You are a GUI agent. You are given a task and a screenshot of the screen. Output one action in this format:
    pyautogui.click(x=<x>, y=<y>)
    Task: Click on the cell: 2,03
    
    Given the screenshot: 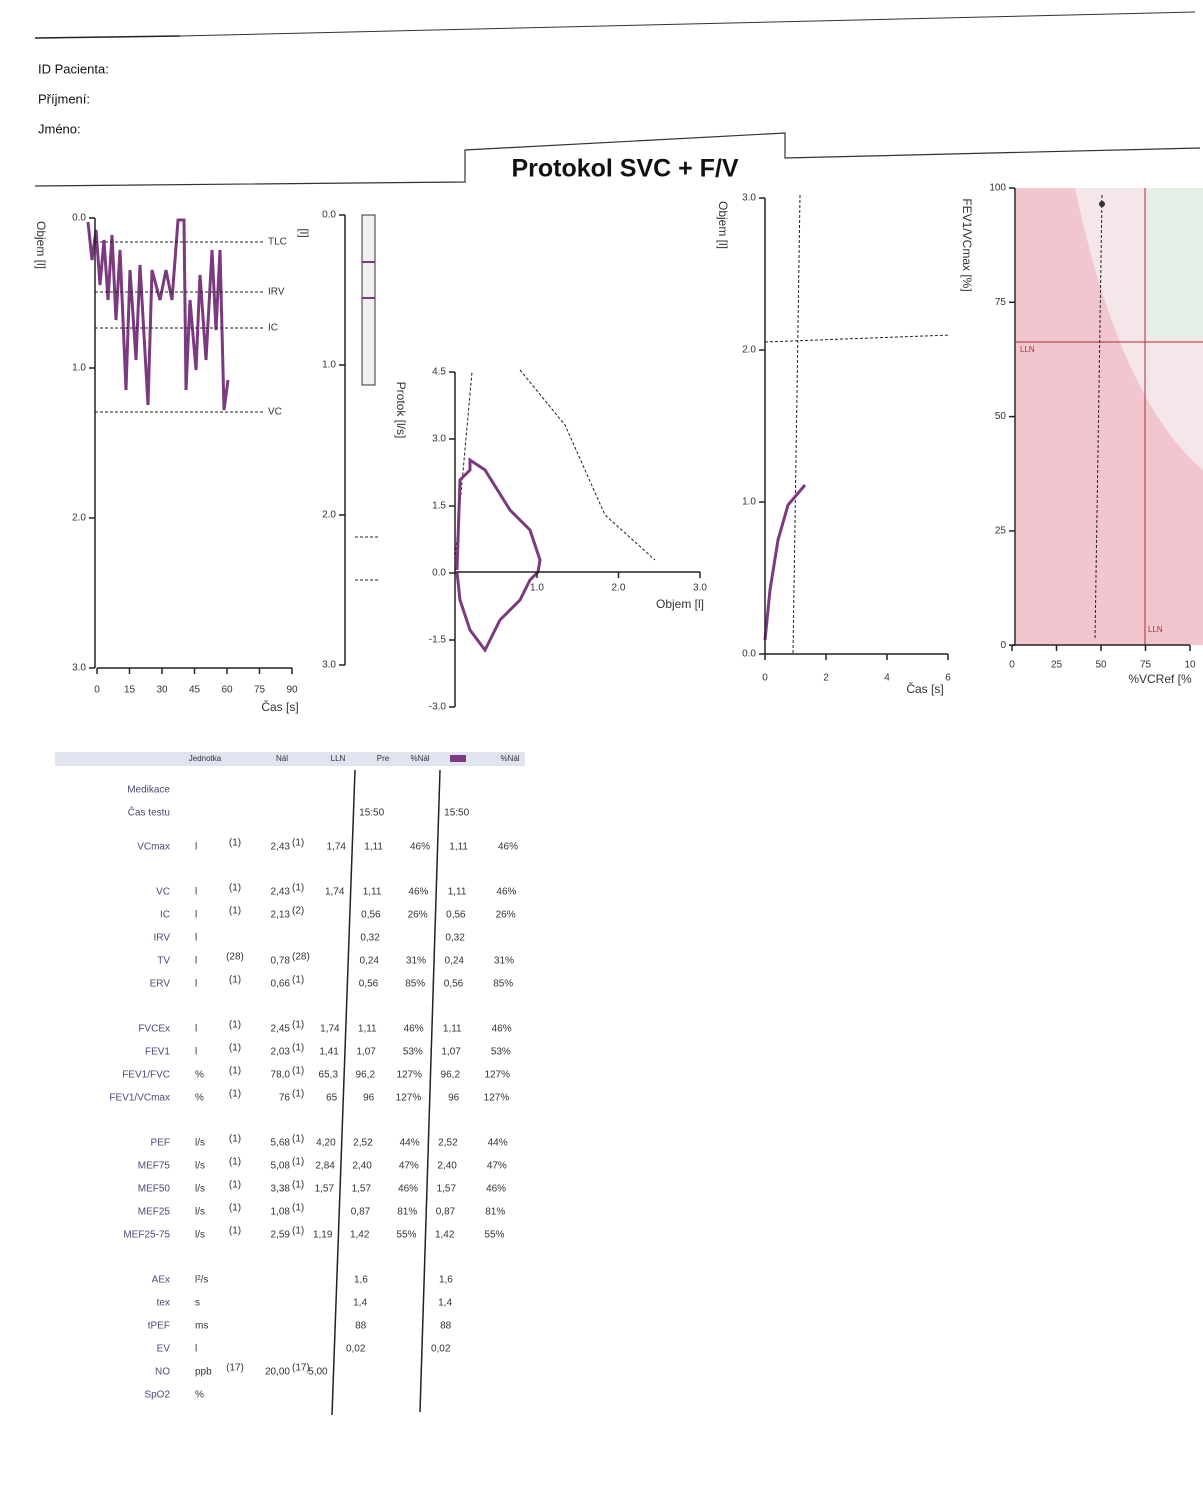 What is the action you would take?
    pyautogui.click(x=281, y=1052)
    